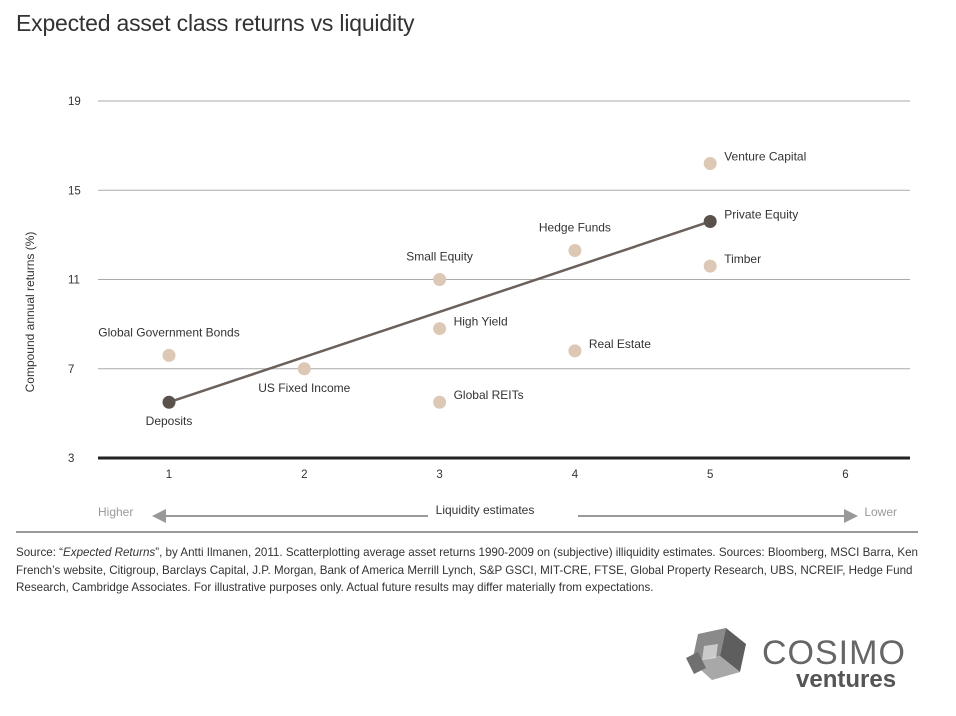 The image size is (956, 716). I want to click on y-axis-label: Compound annual returns (%), so click(30, 312).